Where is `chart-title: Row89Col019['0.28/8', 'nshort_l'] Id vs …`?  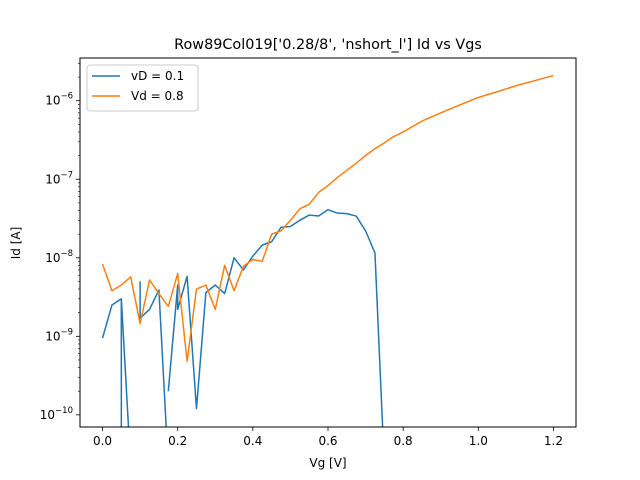
chart-title: Row89Col019['0.28/8', 'nshort_l'] Id vs … is located at coordinates (328, 45).